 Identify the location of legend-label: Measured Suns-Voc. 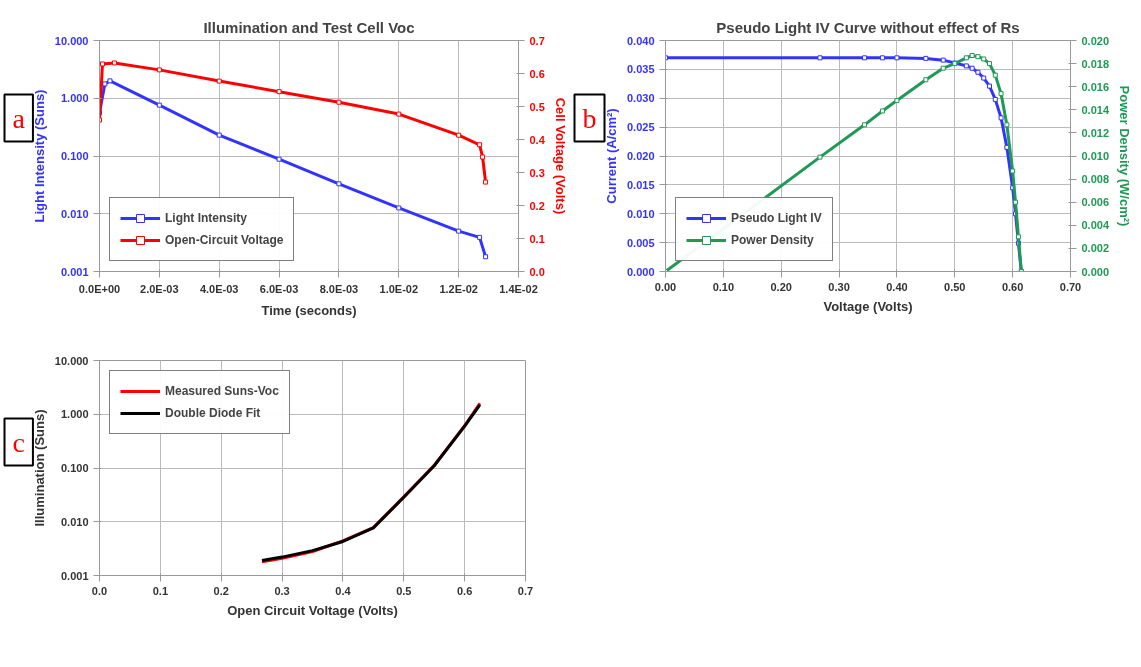
(222, 391).